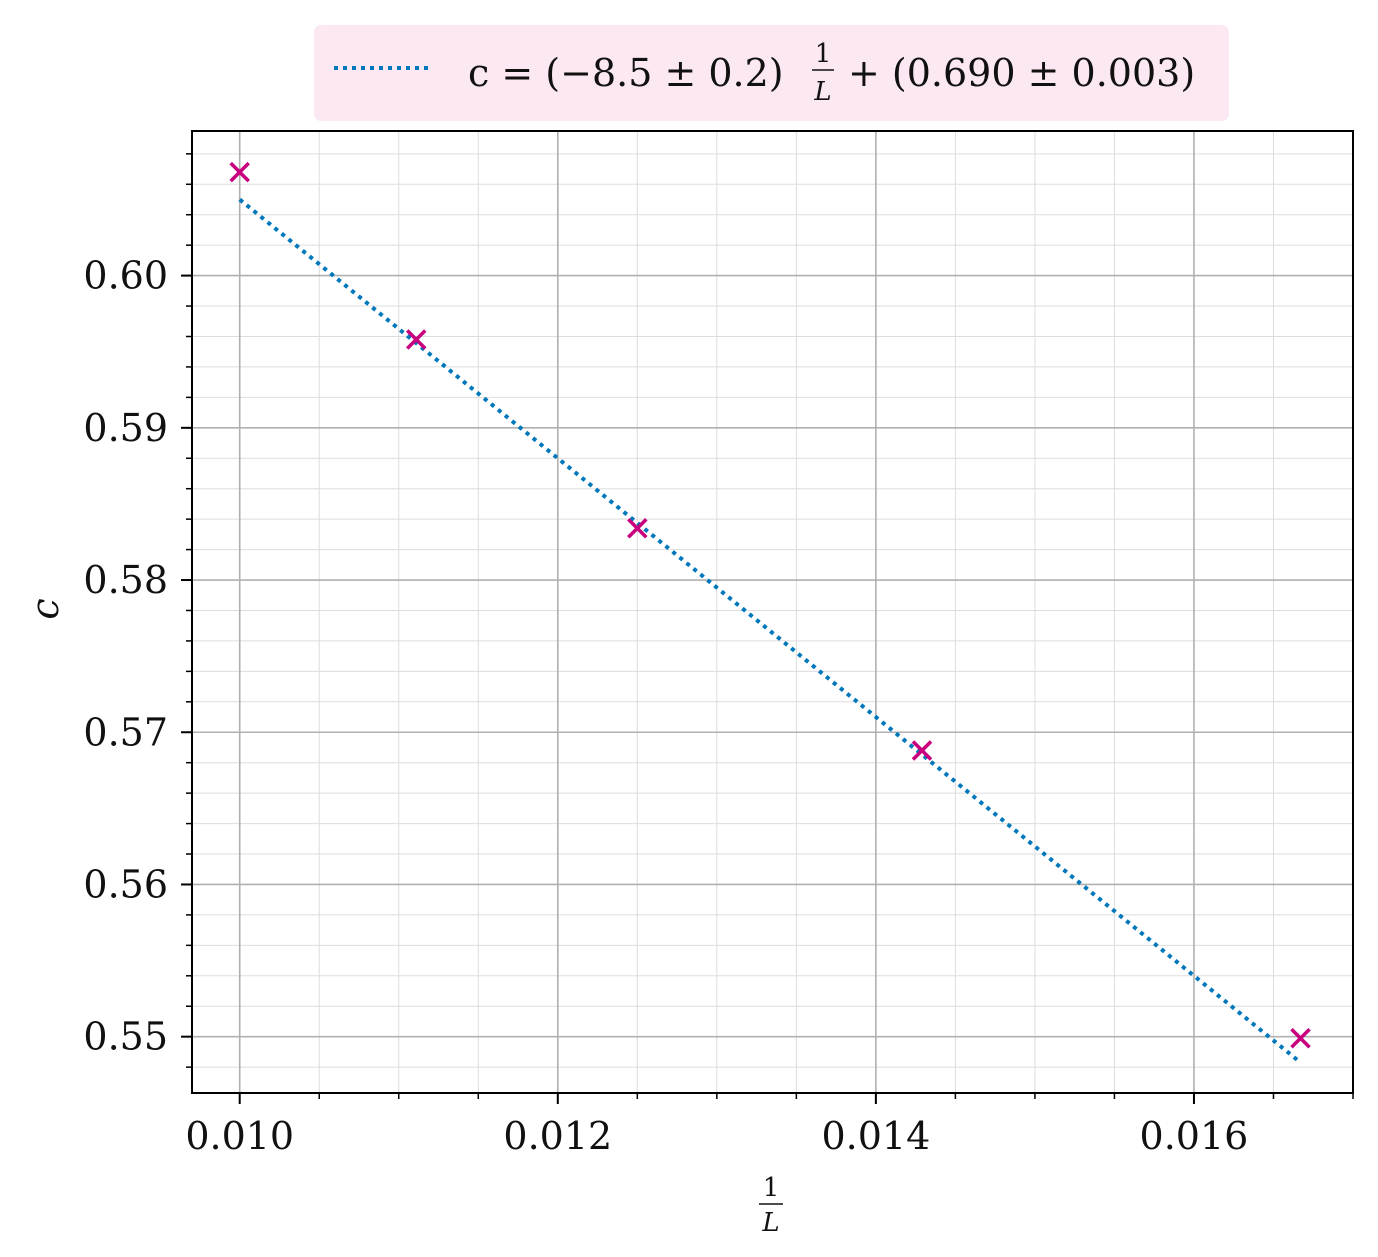 The height and width of the screenshot is (1257, 1378). I want to click on legend-label-suffix: + (0.690 ± 0.003), so click(1021, 73).